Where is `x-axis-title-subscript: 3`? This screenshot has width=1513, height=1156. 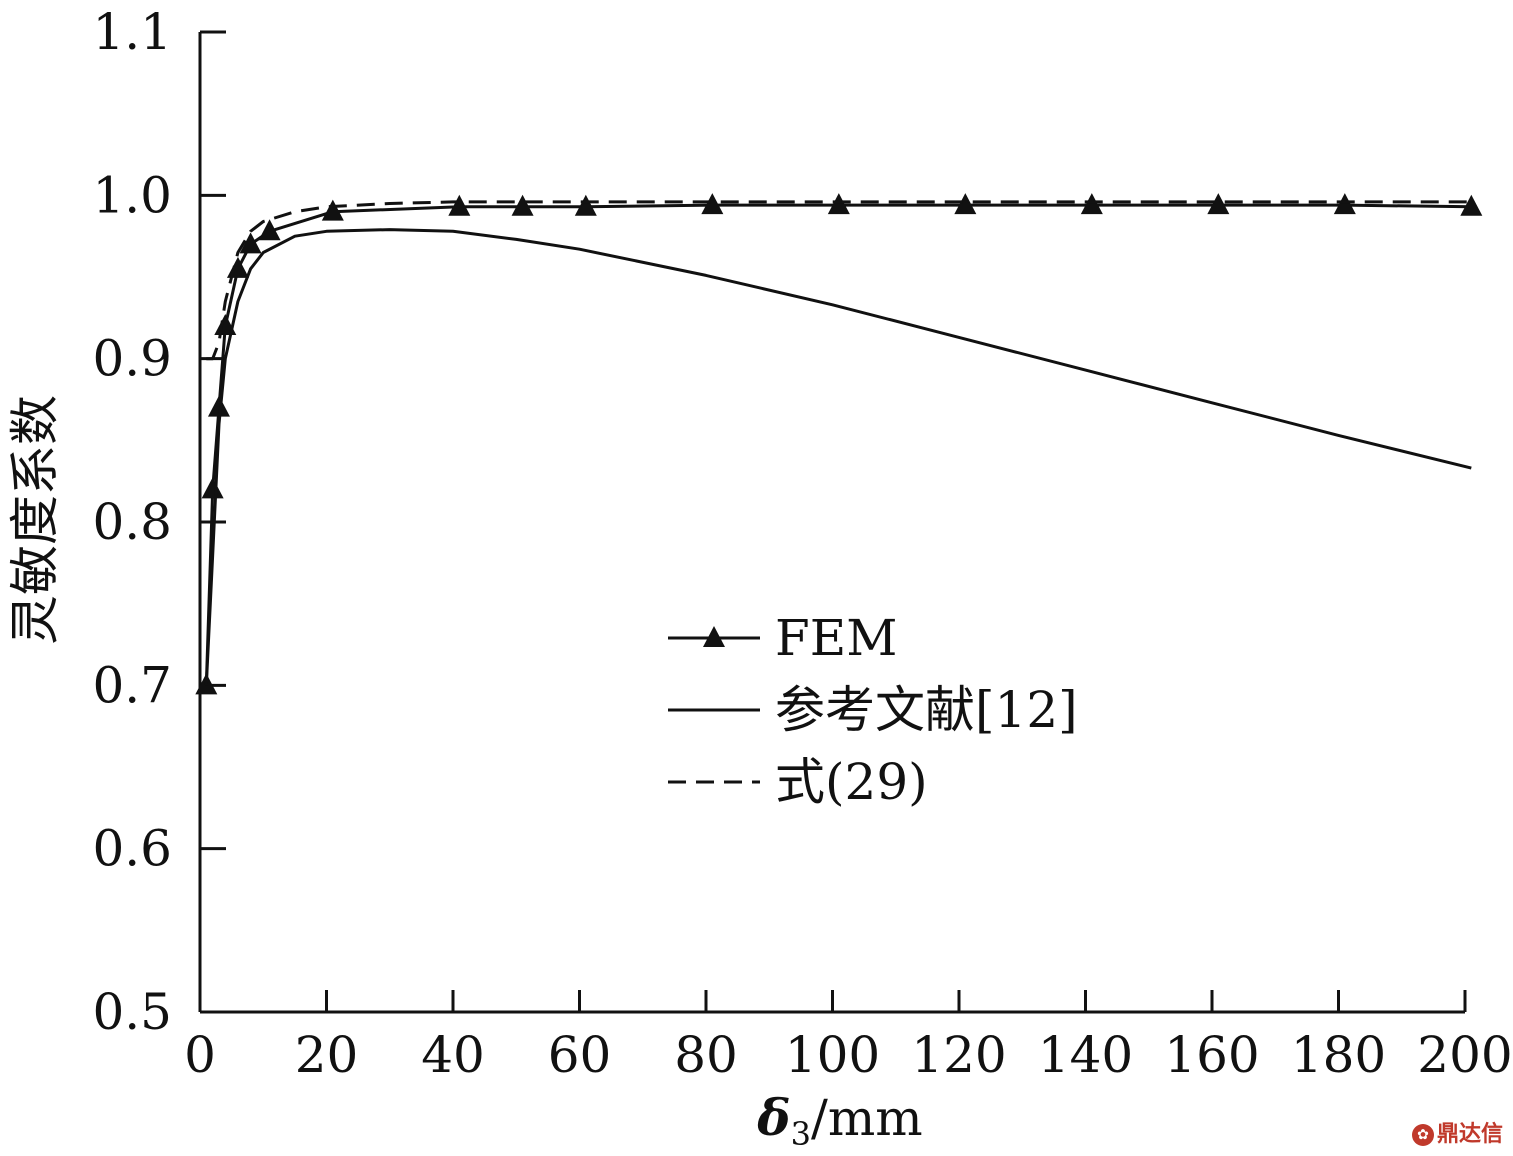 x-axis-title-subscript: 3 is located at coordinates (801, 1134).